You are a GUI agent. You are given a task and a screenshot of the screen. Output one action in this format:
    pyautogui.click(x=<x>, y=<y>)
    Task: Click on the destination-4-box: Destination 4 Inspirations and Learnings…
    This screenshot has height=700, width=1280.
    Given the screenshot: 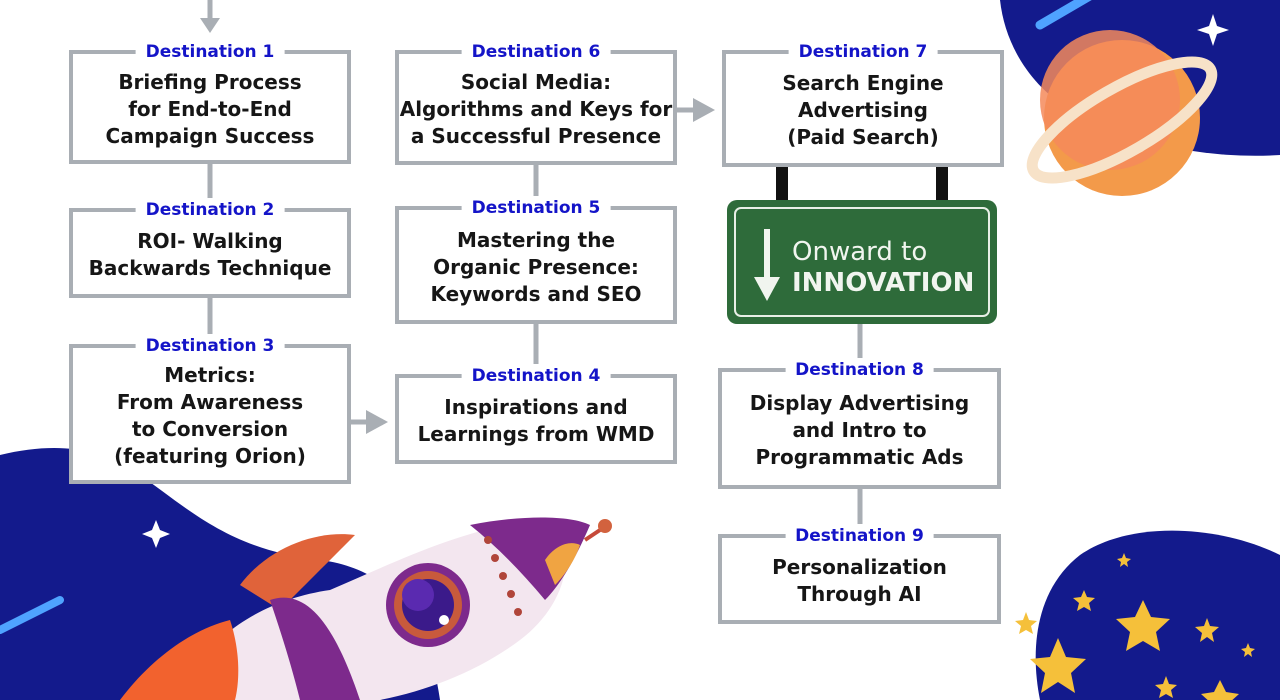 What is the action you would take?
    pyautogui.click(x=536, y=414)
    